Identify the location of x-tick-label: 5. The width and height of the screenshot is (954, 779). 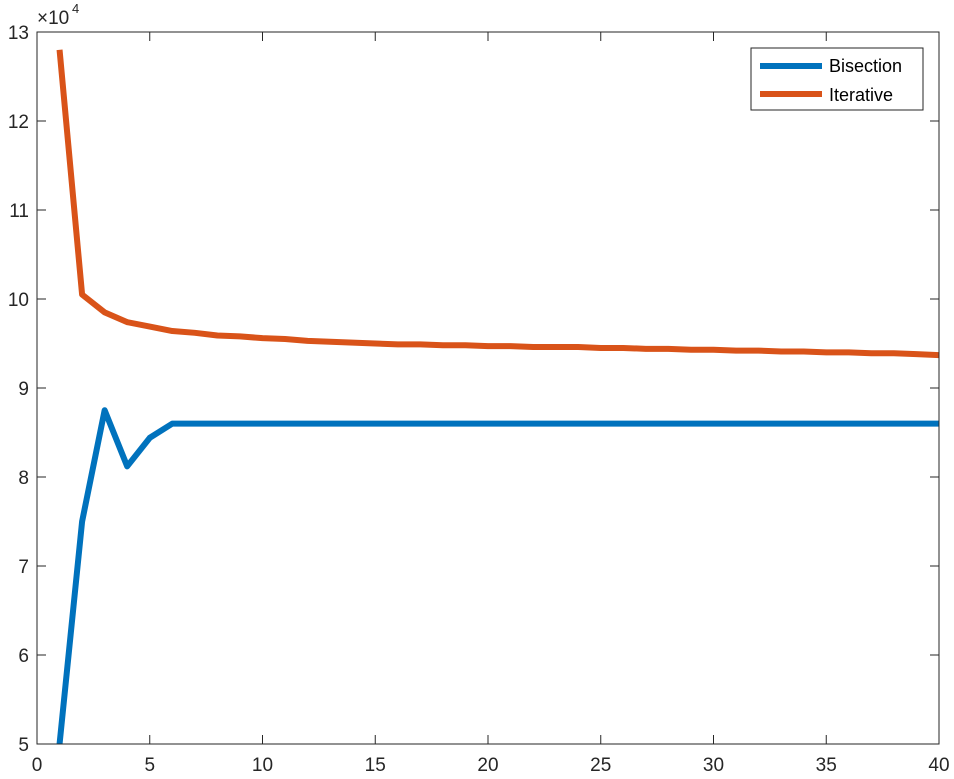
(149, 765).